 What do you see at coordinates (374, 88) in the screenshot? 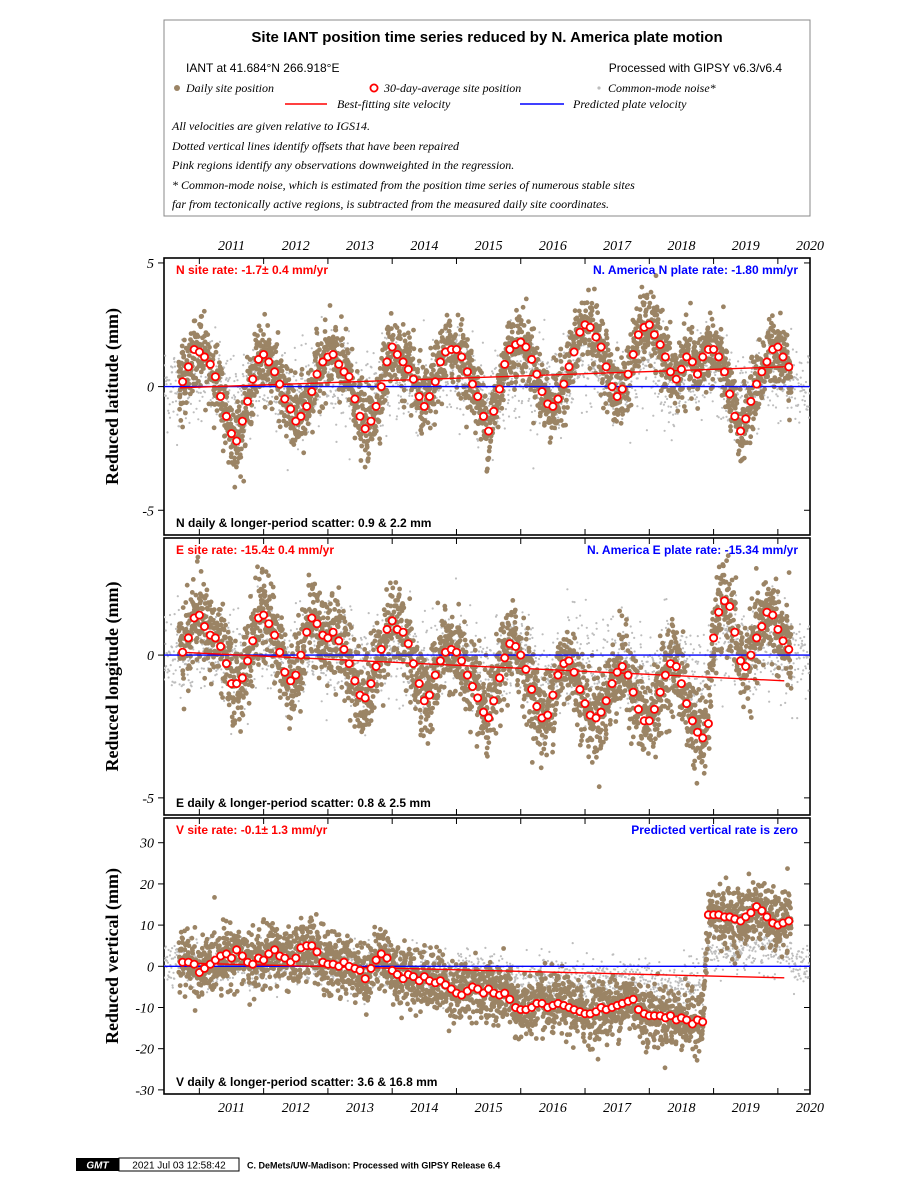
I see `legend-average-marker` at bounding box center [374, 88].